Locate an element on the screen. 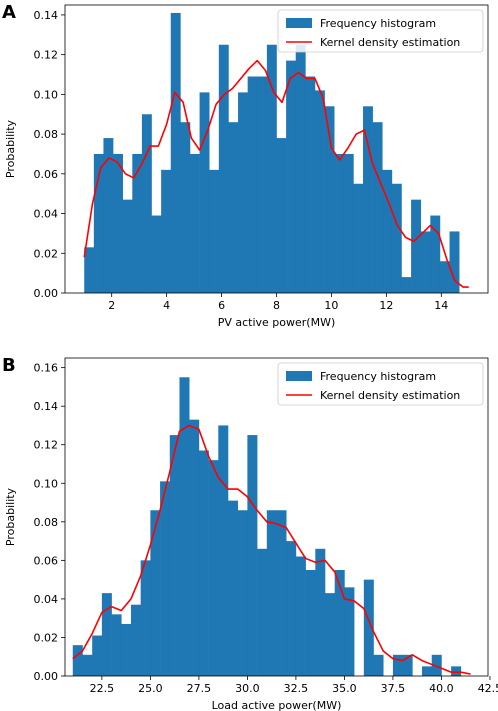 The width and height of the screenshot is (498, 711). y-tick-label: 0.14 is located at coordinates (46, 15).